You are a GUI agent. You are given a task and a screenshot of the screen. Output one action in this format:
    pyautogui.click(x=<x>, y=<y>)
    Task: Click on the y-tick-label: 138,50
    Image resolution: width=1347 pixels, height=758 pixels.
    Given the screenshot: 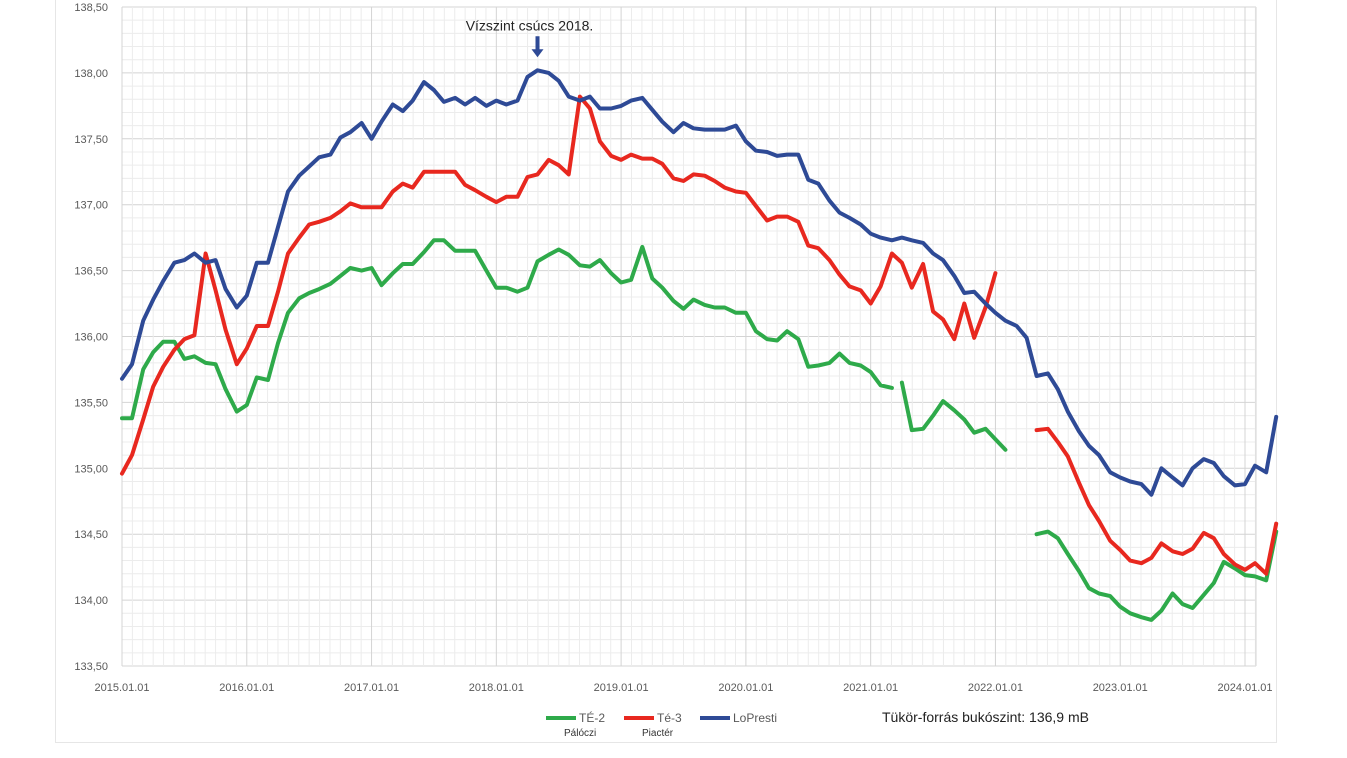 What is the action you would take?
    pyautogui.click(x=91, y=8)
    